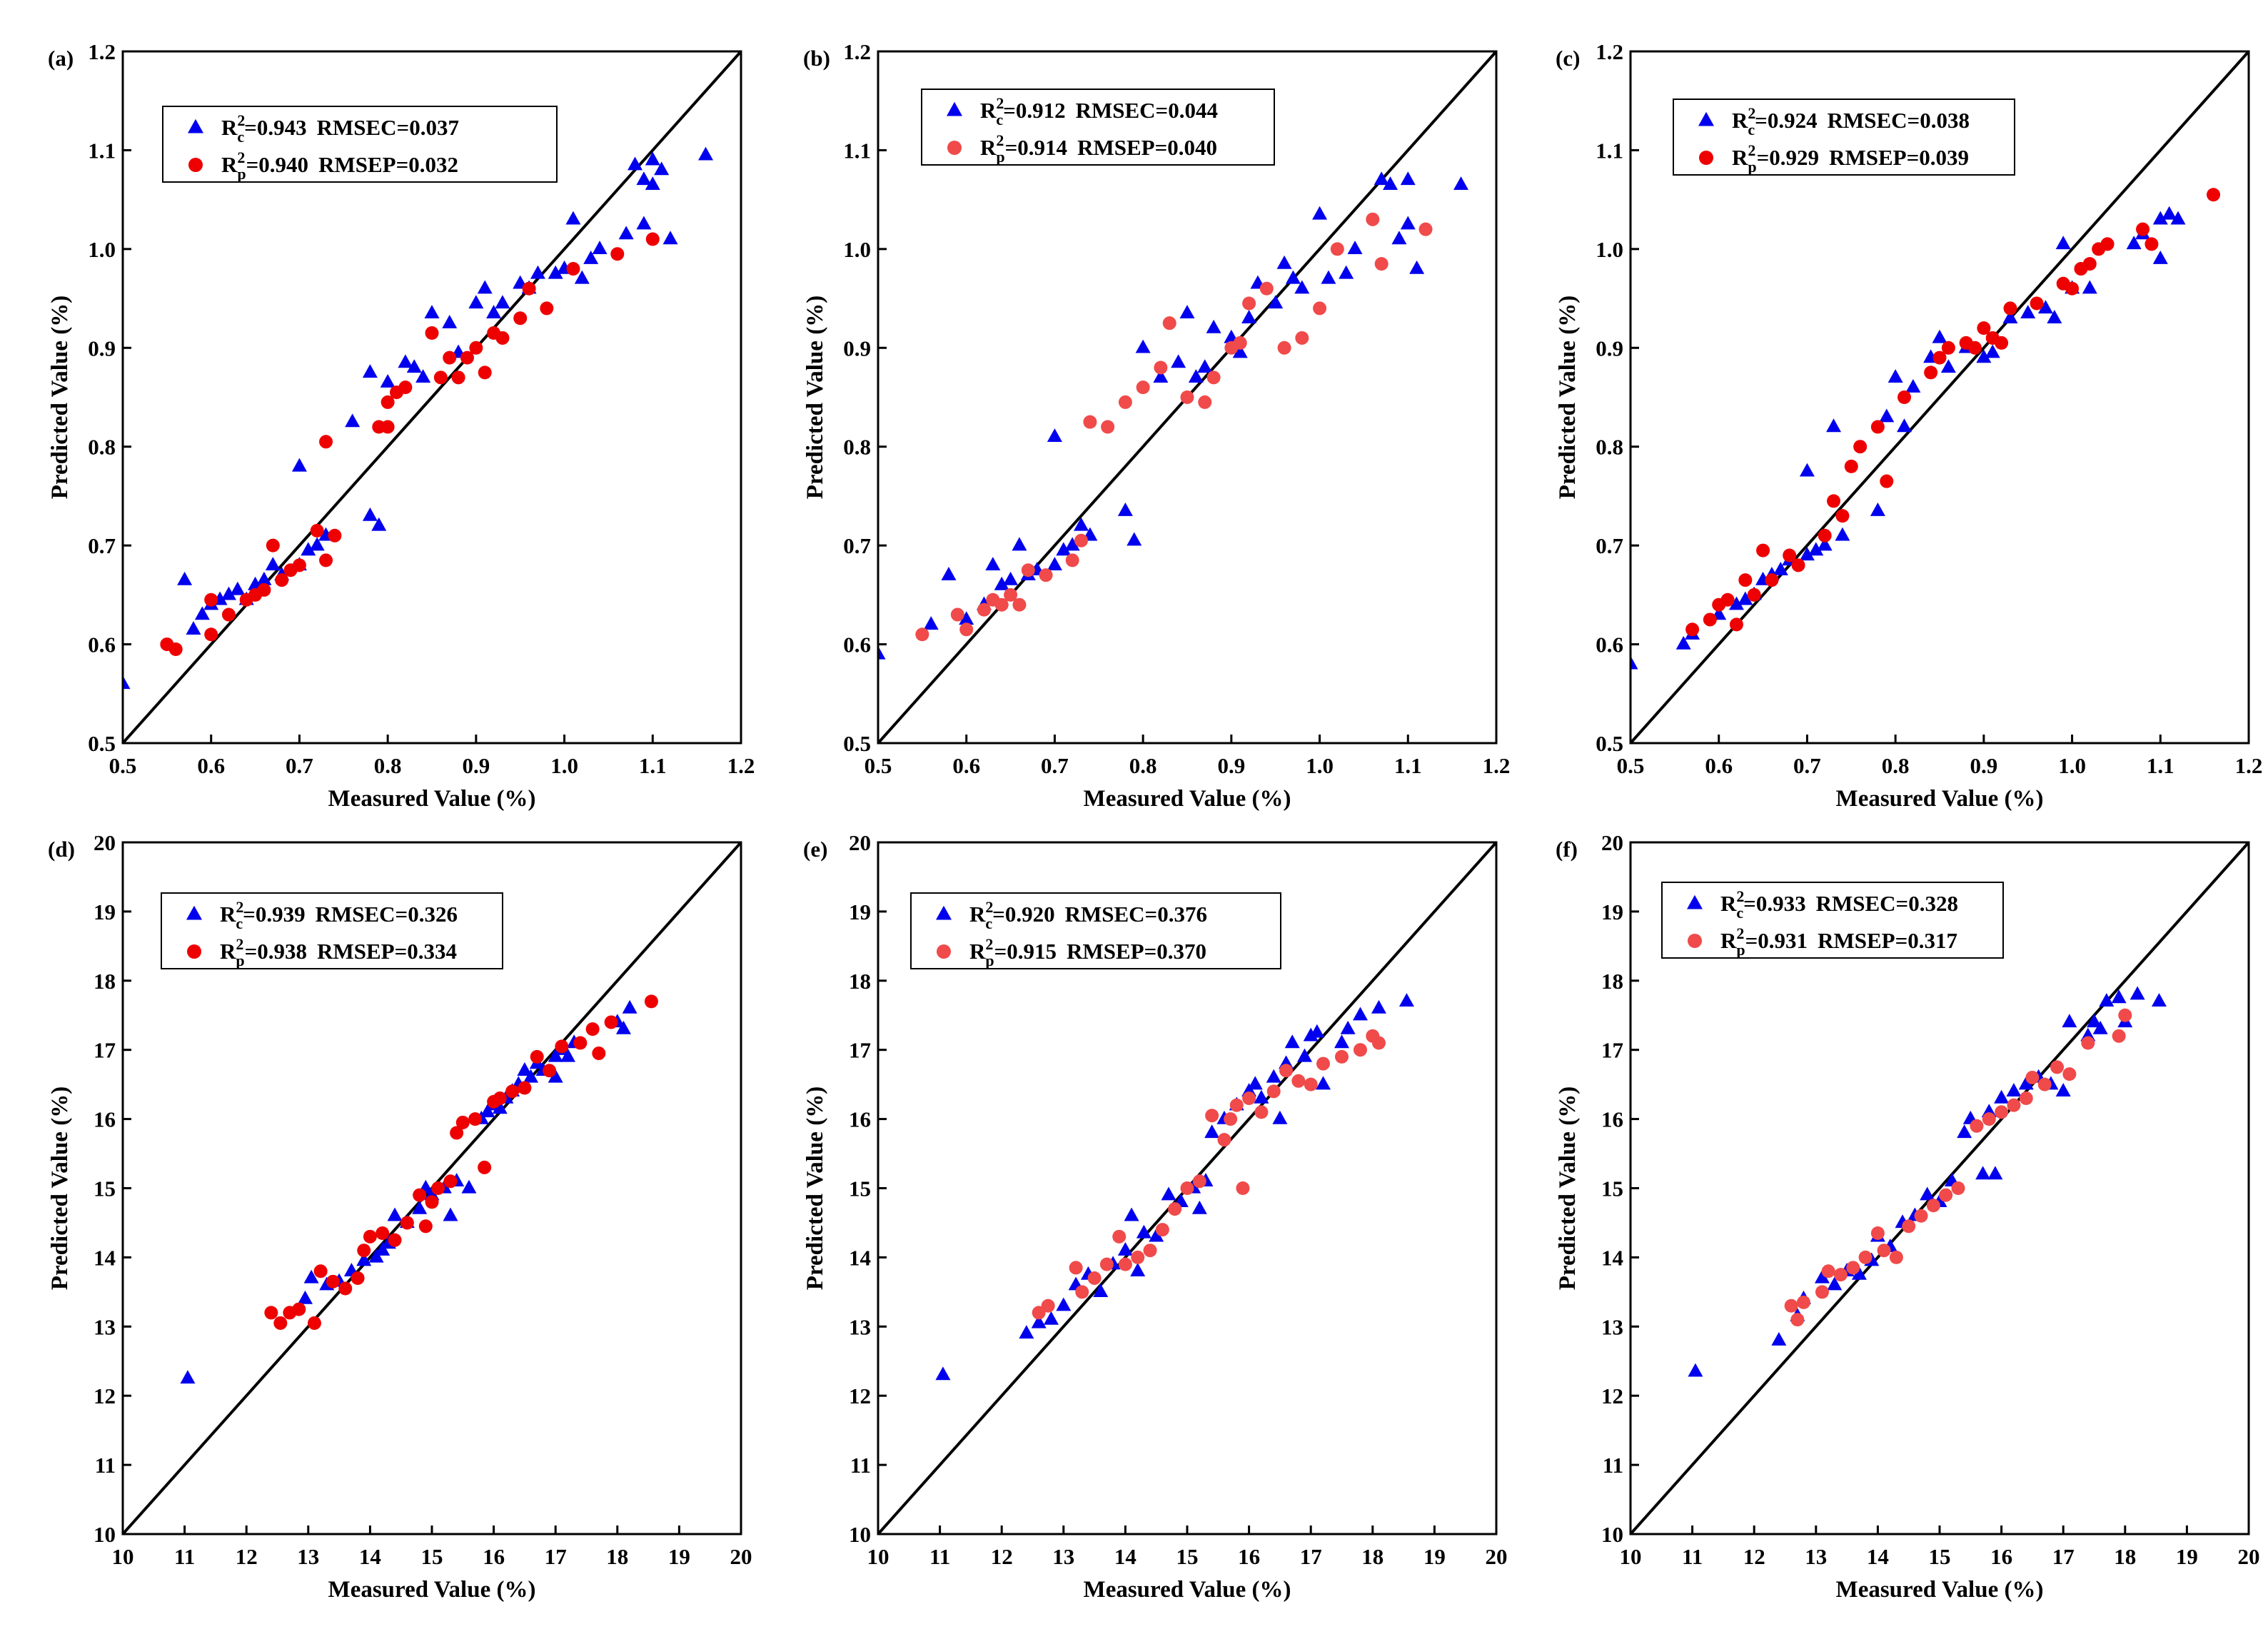  What do you see at coordinates (387, 951) in the screenshot?
I see `legend-rmse-value: RMSEP=0.334` at bounding box center [387, 951].